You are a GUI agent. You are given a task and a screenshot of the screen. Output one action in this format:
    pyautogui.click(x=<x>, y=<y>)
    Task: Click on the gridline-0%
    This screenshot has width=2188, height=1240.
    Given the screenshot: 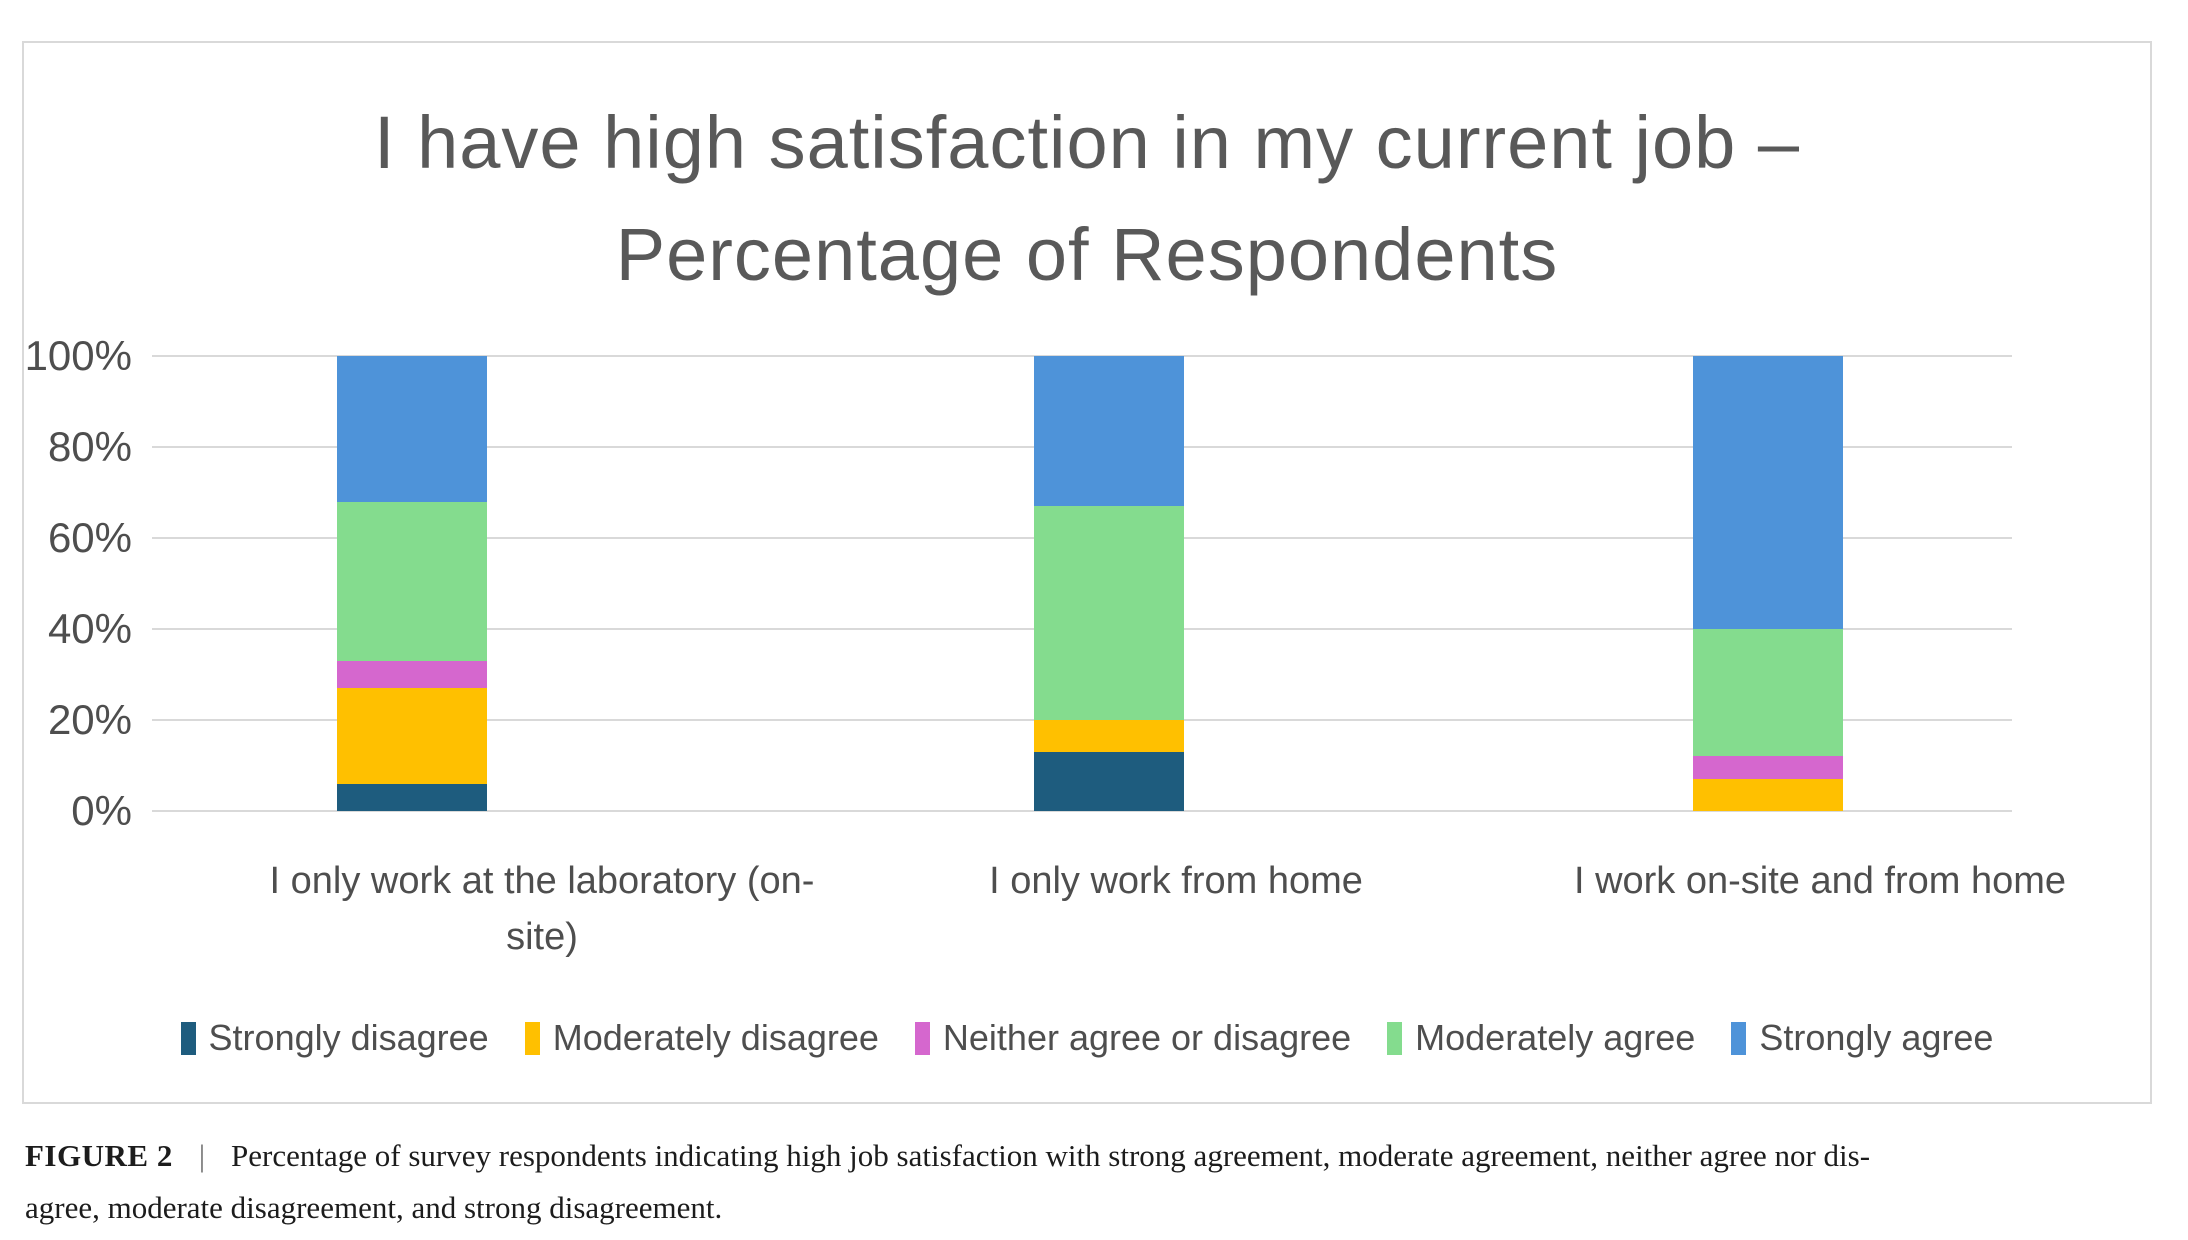 What is the action you would take?
    pyautogui.click(x=1082, y=811)
    